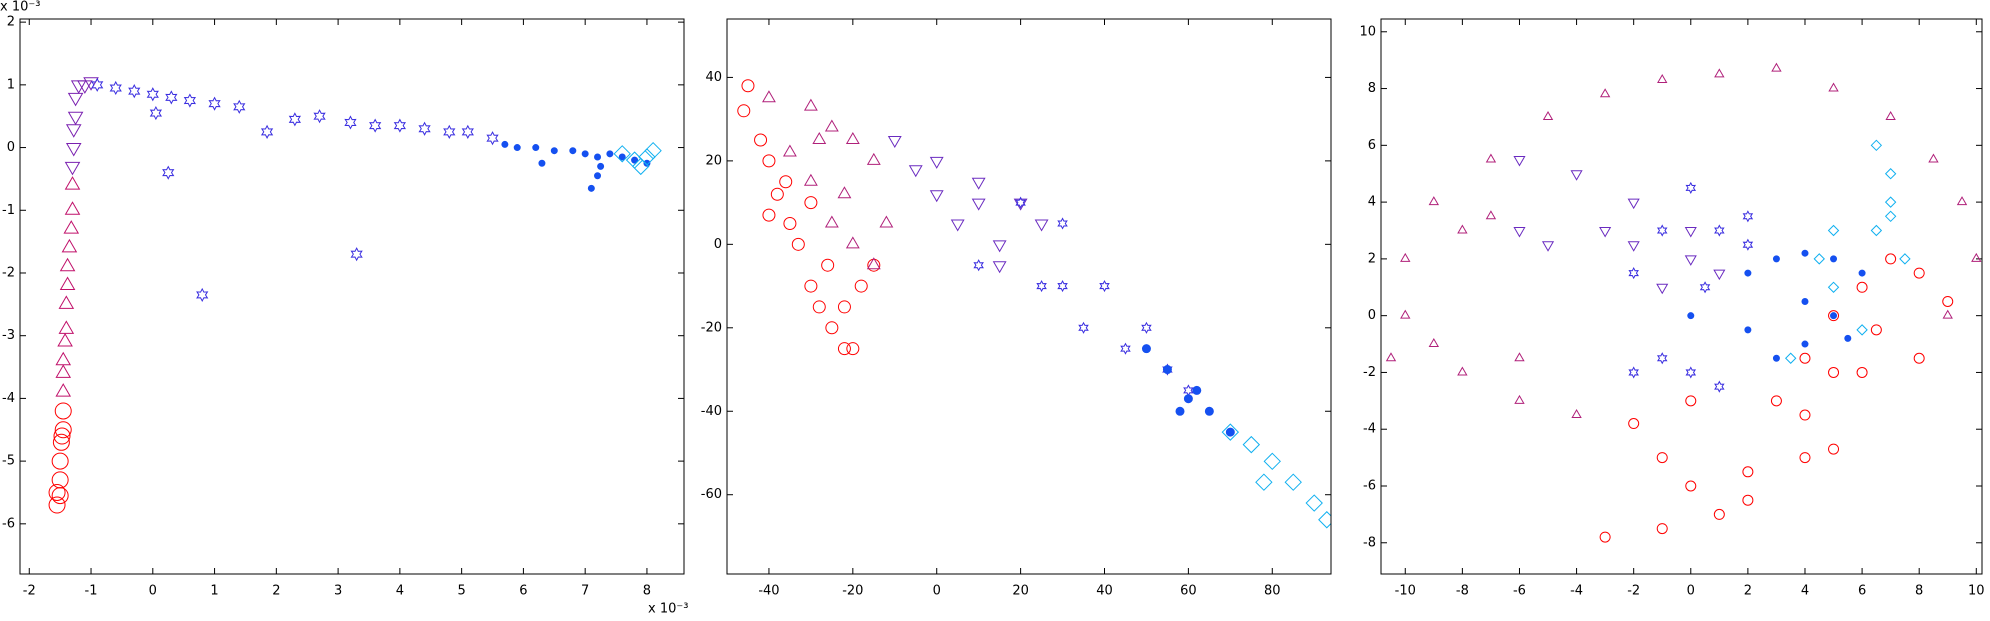  I want to click on x-tick-label: 80, so click(1272, 591).